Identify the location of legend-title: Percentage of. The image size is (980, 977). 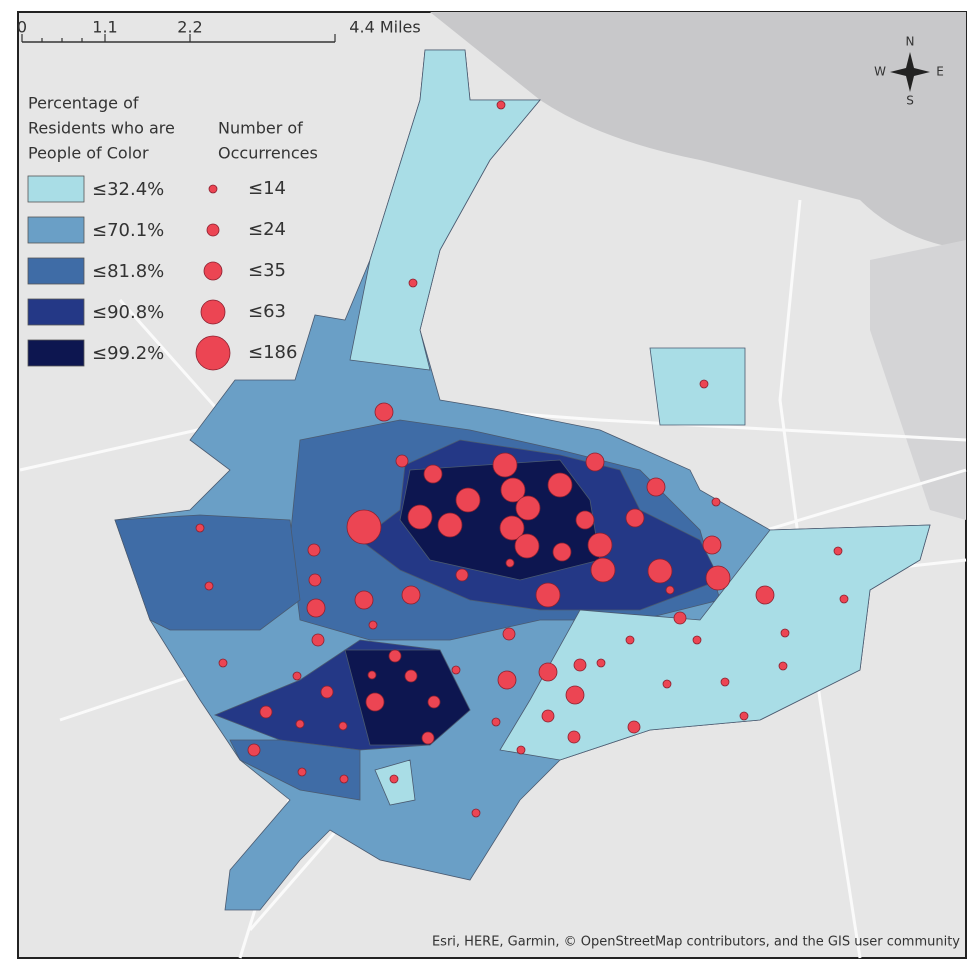
(83, 103).